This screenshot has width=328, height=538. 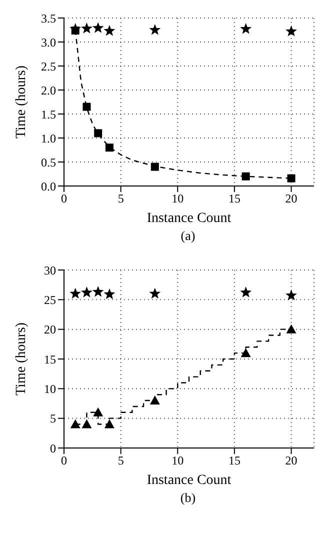 What do you see at coordinates (48, 186) in the screenshot?
I see `y-tick-label: 0.0` at bounding box center [48, 186].